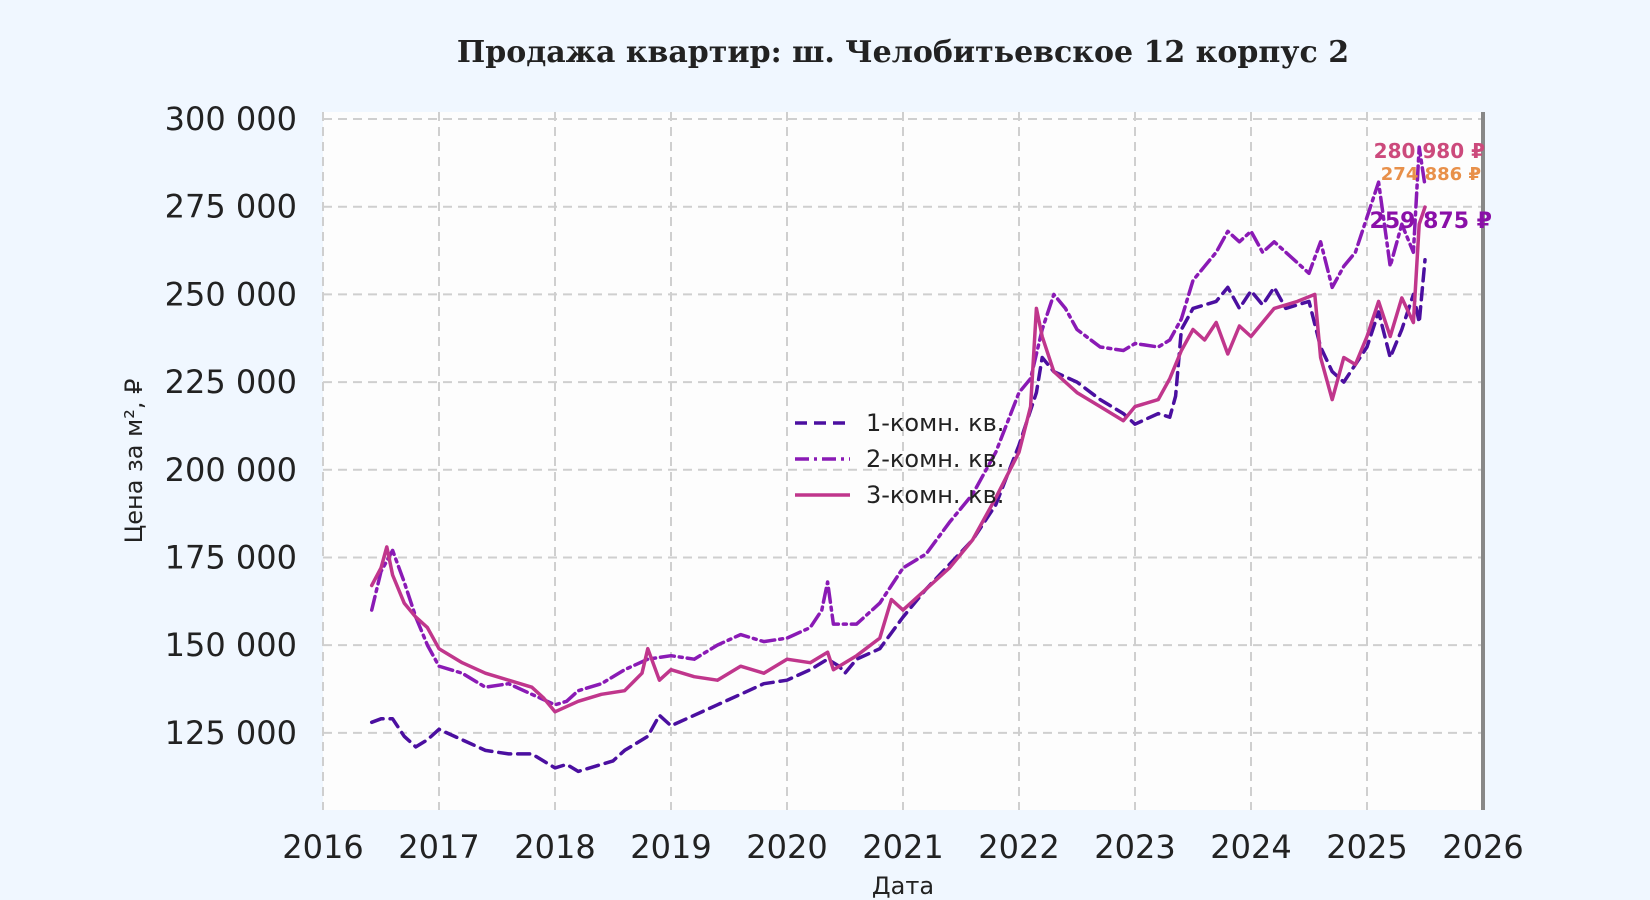 The image size is (1650, 900). I want to click on legend: 1-комн. кв. 2-комн. кв. 3-комн. кв., so click(899, 459).